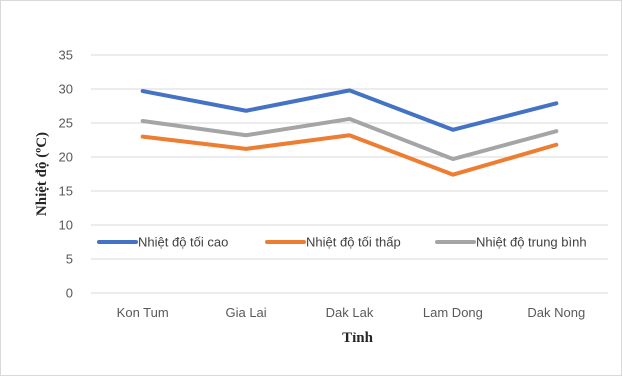 The image size is (623, 378). I want to click on x-tick-label: Lam Dong, so click(453, 312).